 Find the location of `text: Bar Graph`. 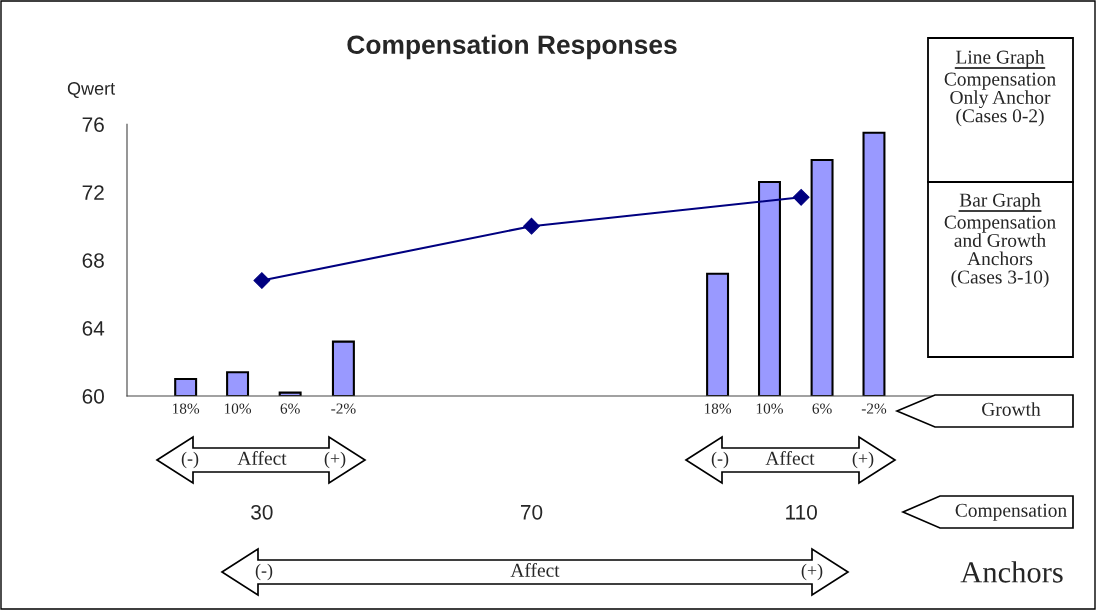

text: Bar Graph is located at coordinates (1000, 202).